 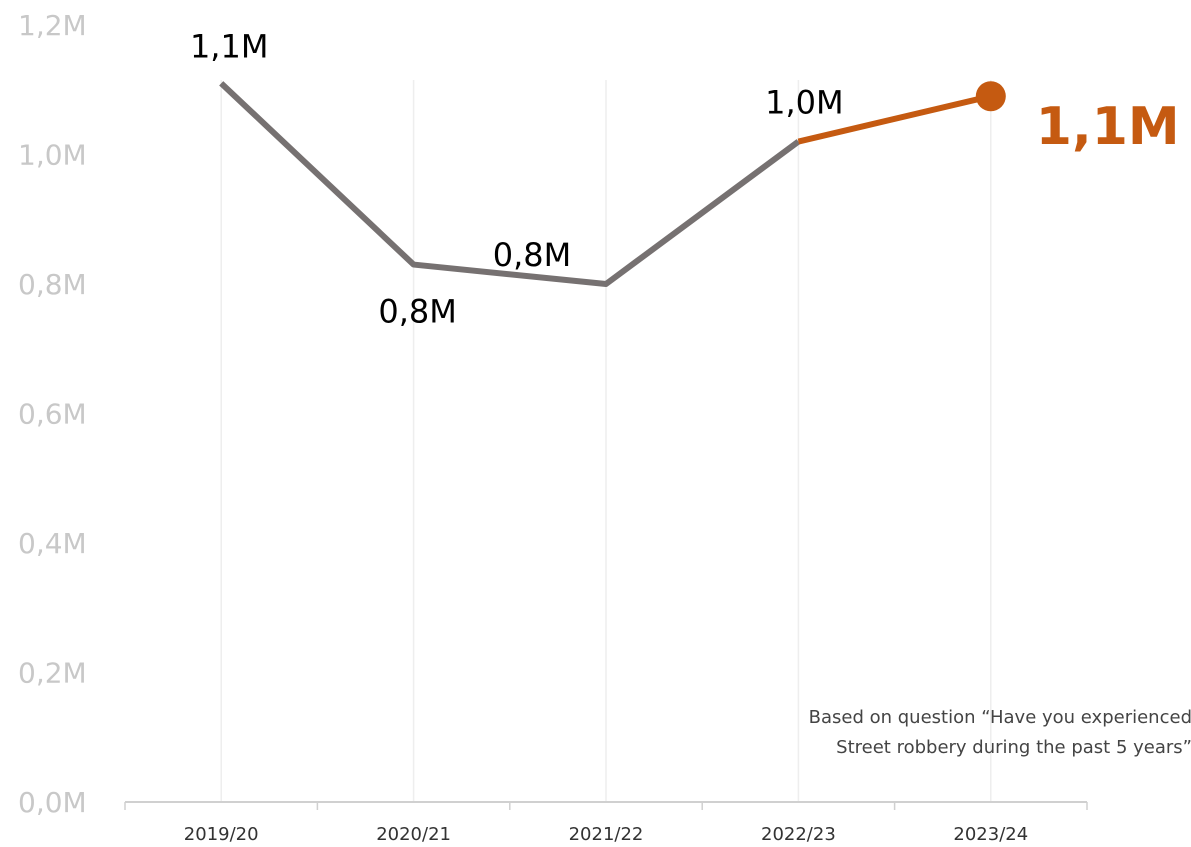 I want to click on latest-point-marker, so click(x=990, y=96).